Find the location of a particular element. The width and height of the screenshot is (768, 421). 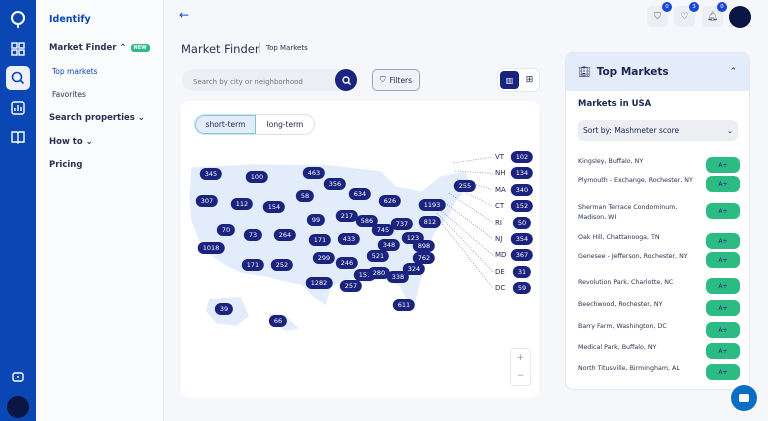

zoom-out-button: − is located at coordinates (520, 376).